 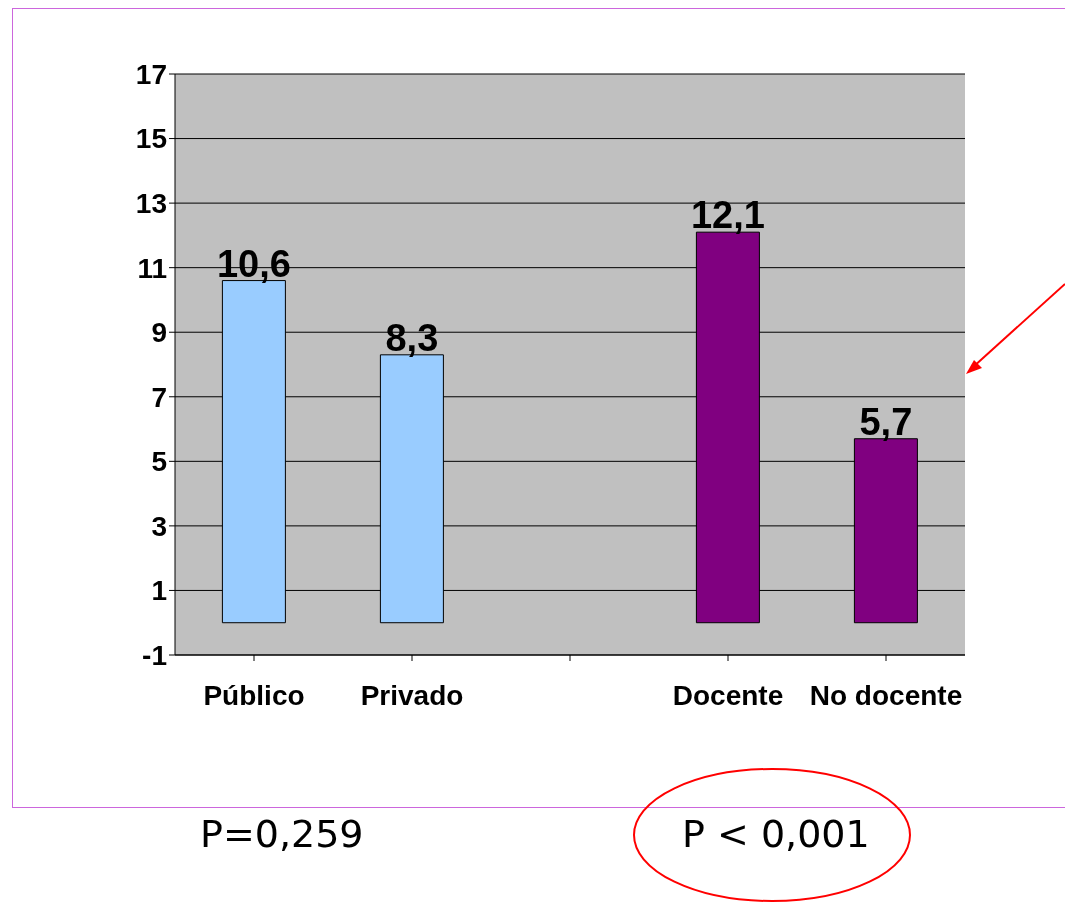 What do you see at coordinates (728, 695) in the screenshot?
I see `x-tick-label: Docente` at bounding box center [728, 695].